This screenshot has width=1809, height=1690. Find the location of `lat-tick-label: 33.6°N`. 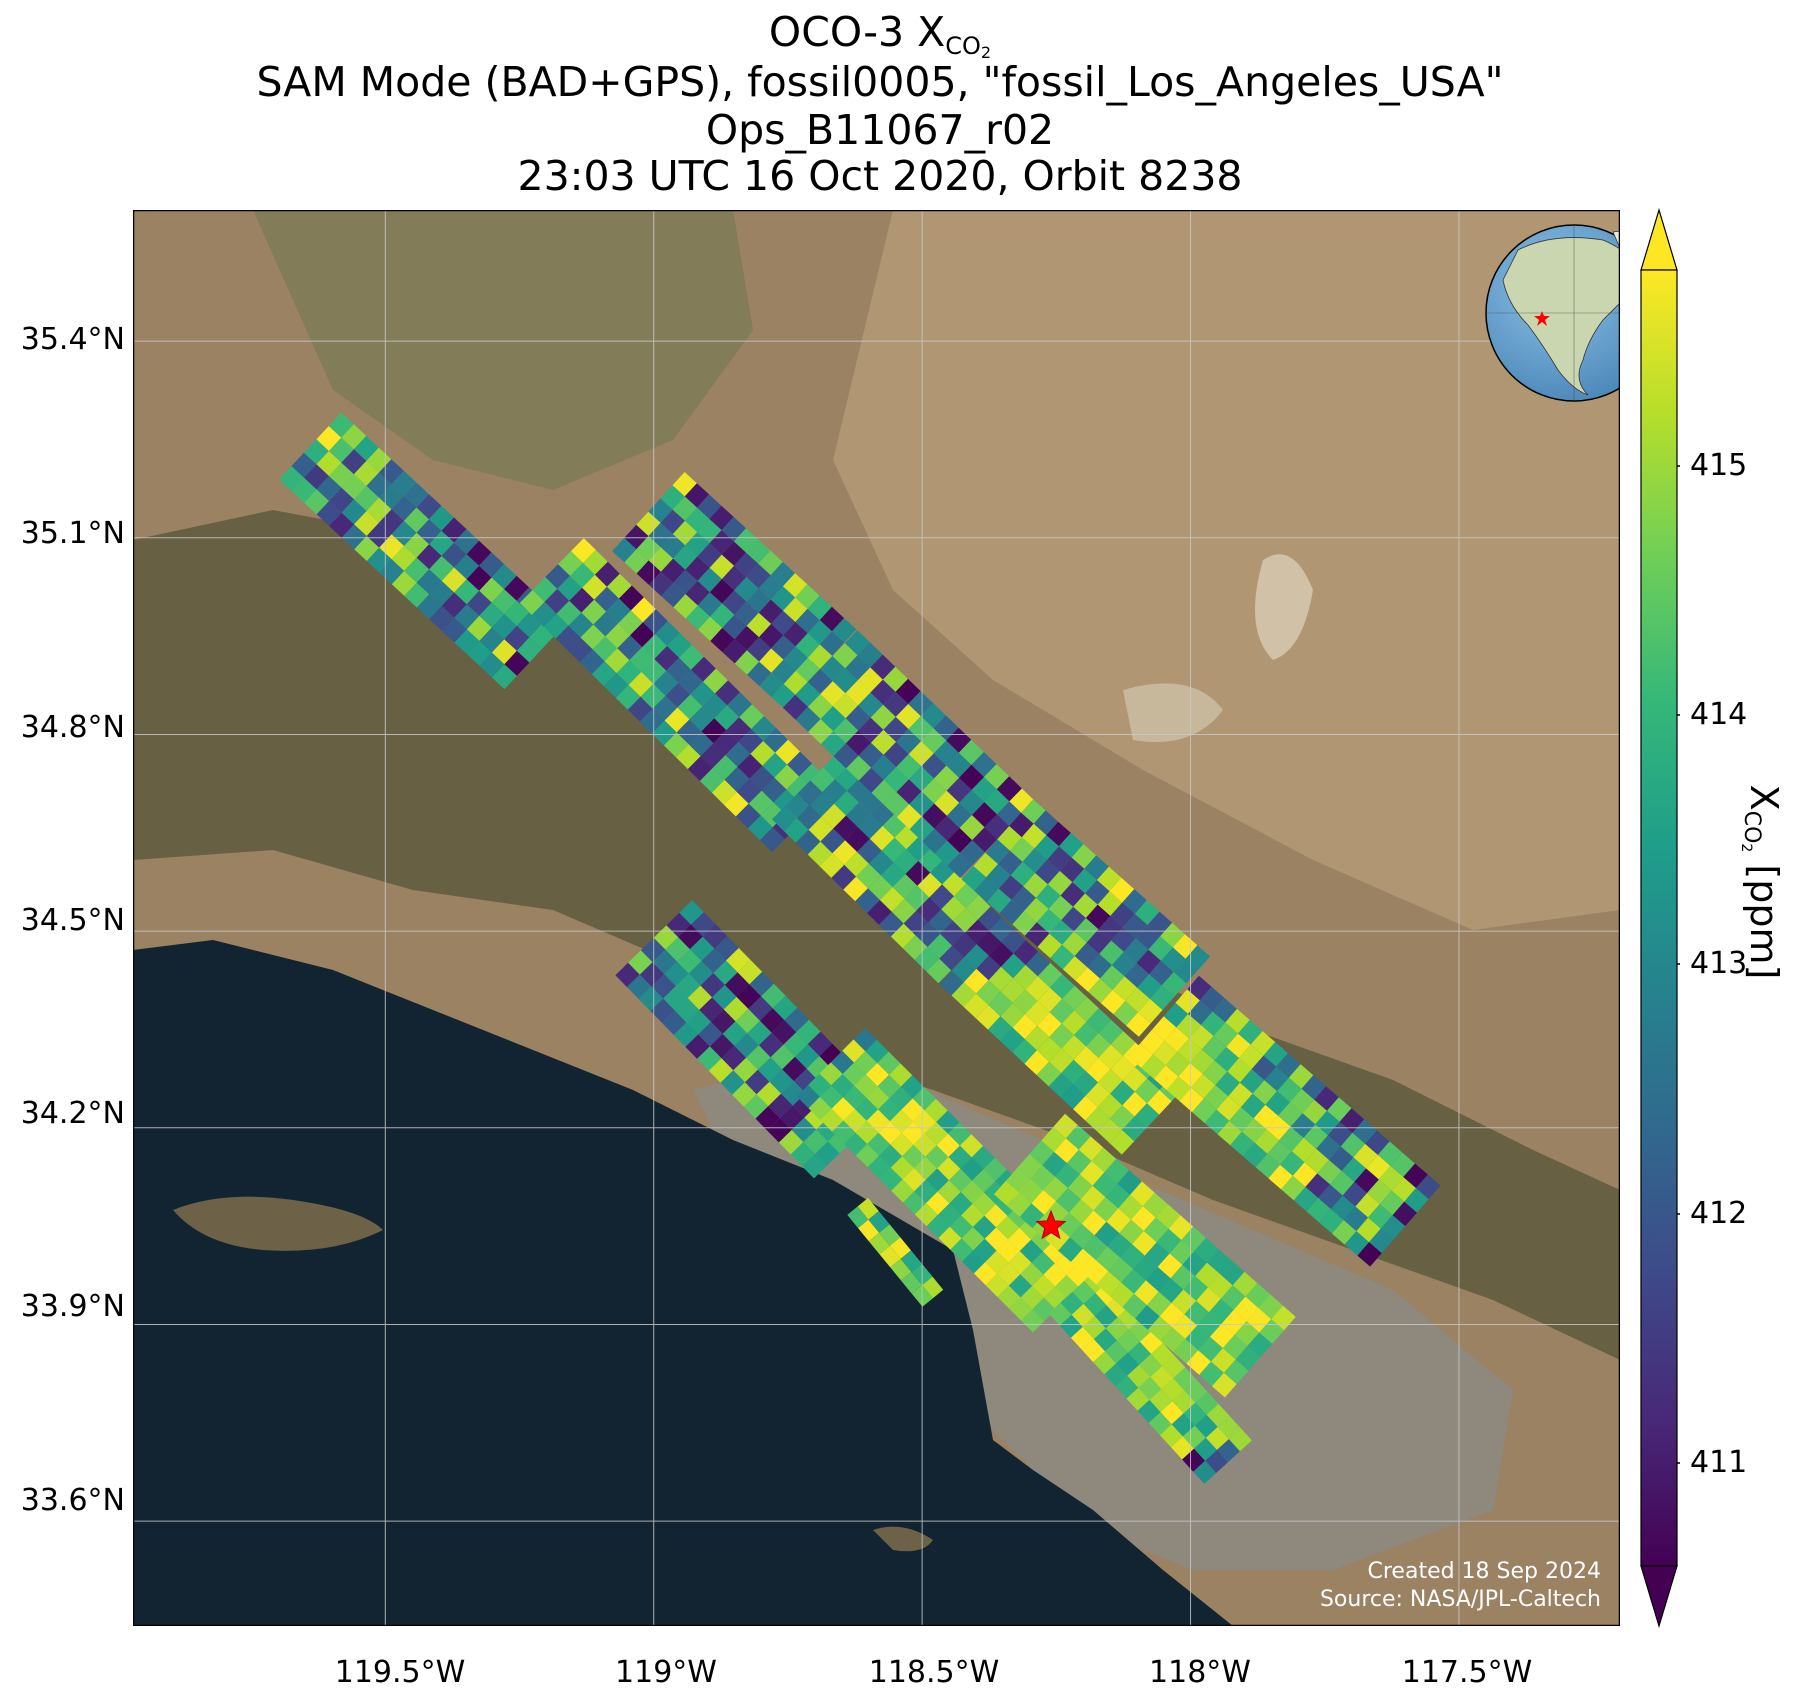

lat-tick-label: 33.6°N is located at coordinates (72, 1500).